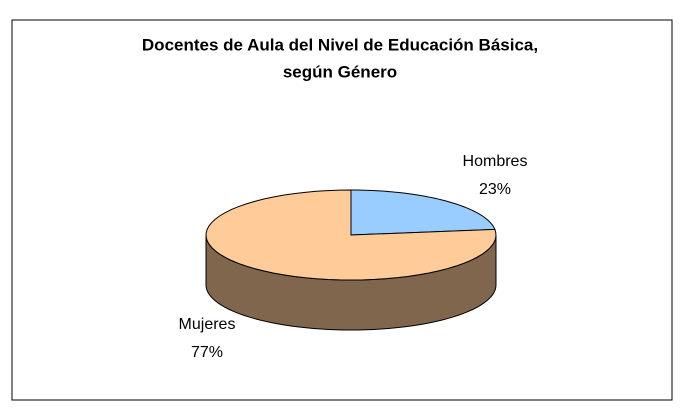 Image resolution: width=685 pixels, height=408 pixels. Describe the element at coordinates (207, 352) in the screenshot. I see `slice-value-label: 77%` at that location.